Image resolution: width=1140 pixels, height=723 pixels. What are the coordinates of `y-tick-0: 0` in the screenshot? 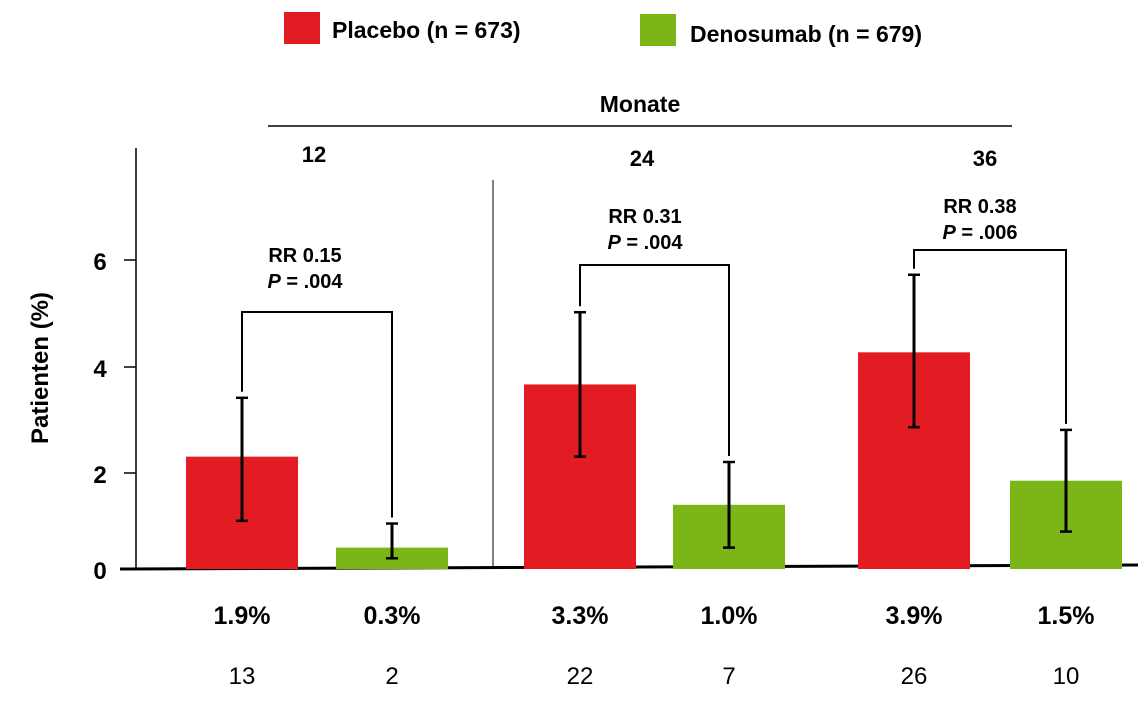 It's located at (114, 571).